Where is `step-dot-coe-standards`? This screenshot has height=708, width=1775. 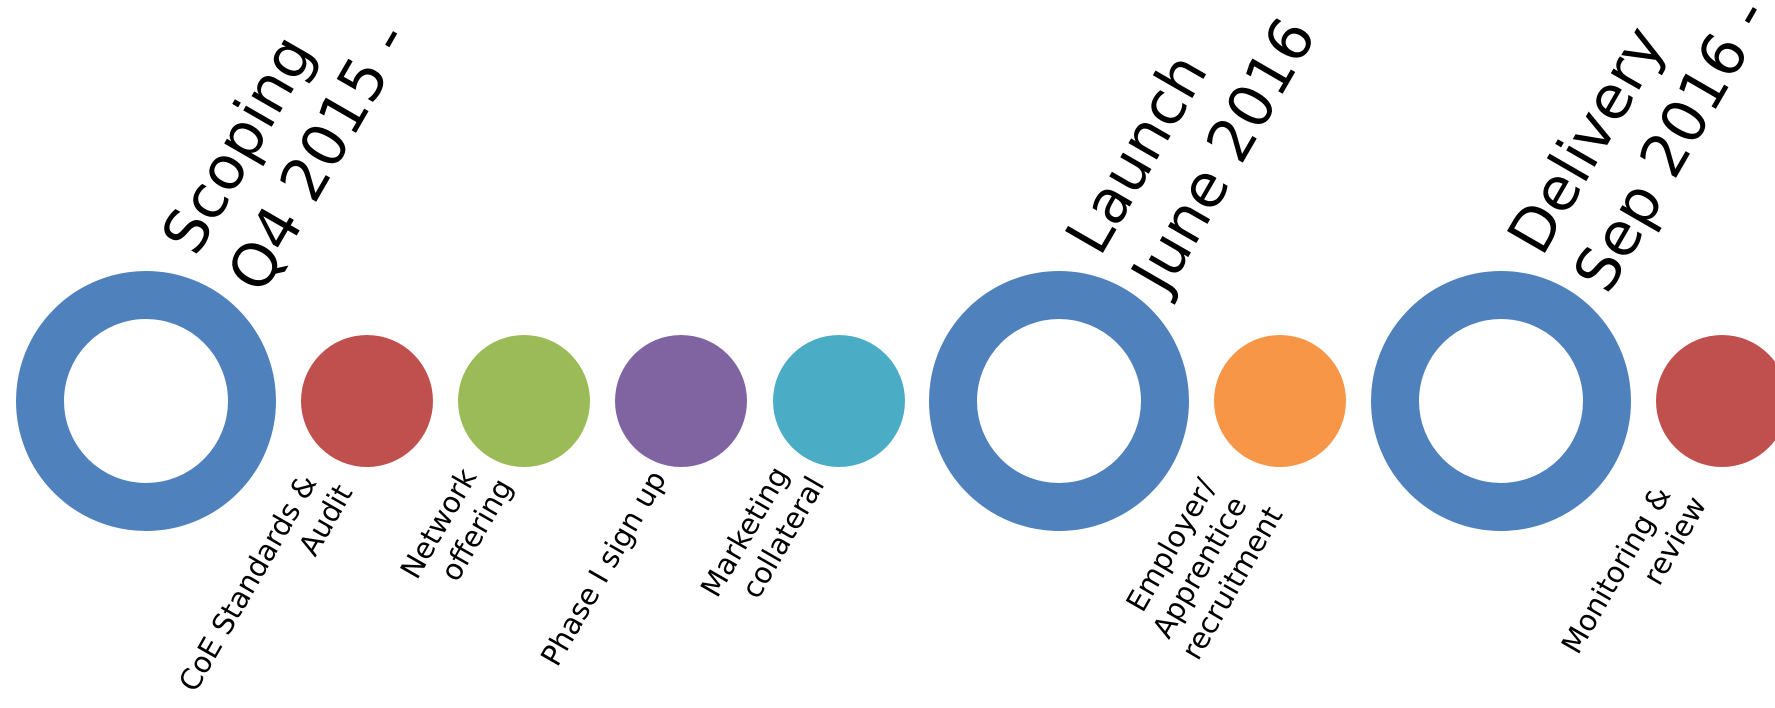
step-dot-coe-standards is located at coordinates (367, 401).